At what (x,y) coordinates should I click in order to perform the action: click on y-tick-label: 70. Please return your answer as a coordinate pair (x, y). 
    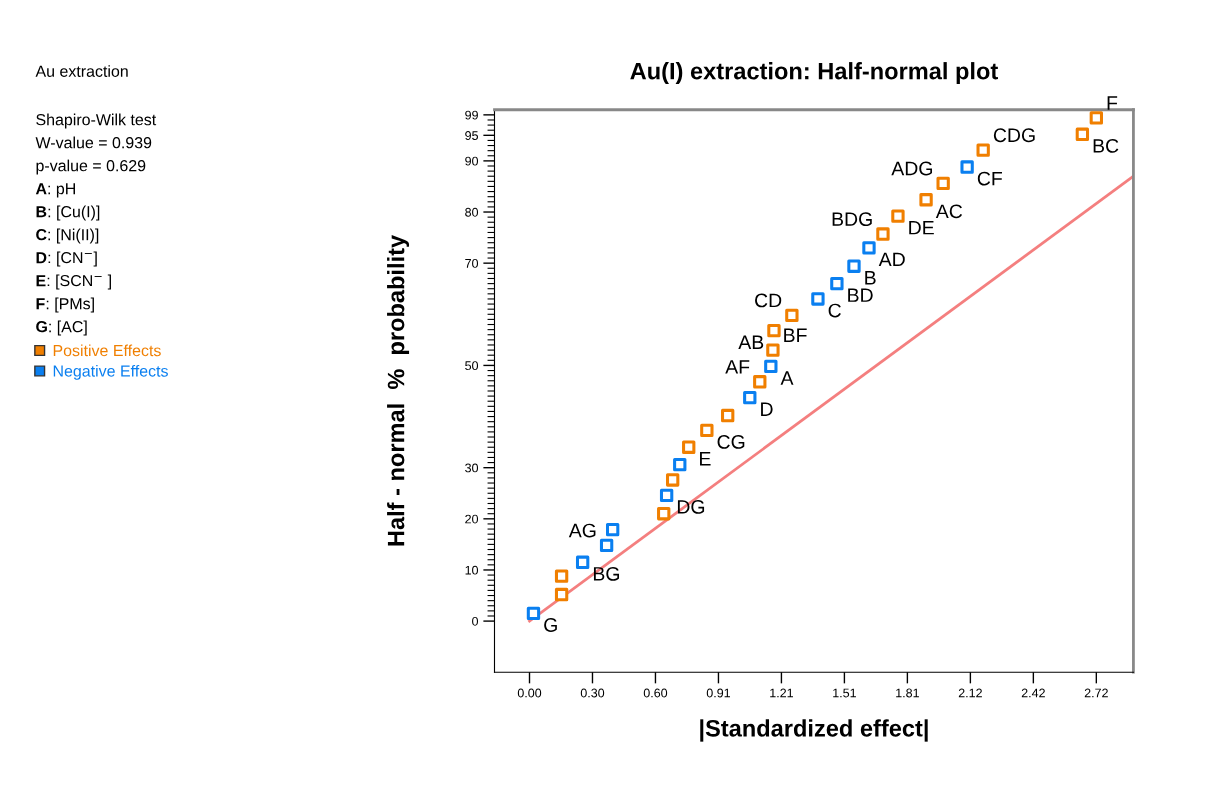
    Looking at the image, I should click on (472, 263).